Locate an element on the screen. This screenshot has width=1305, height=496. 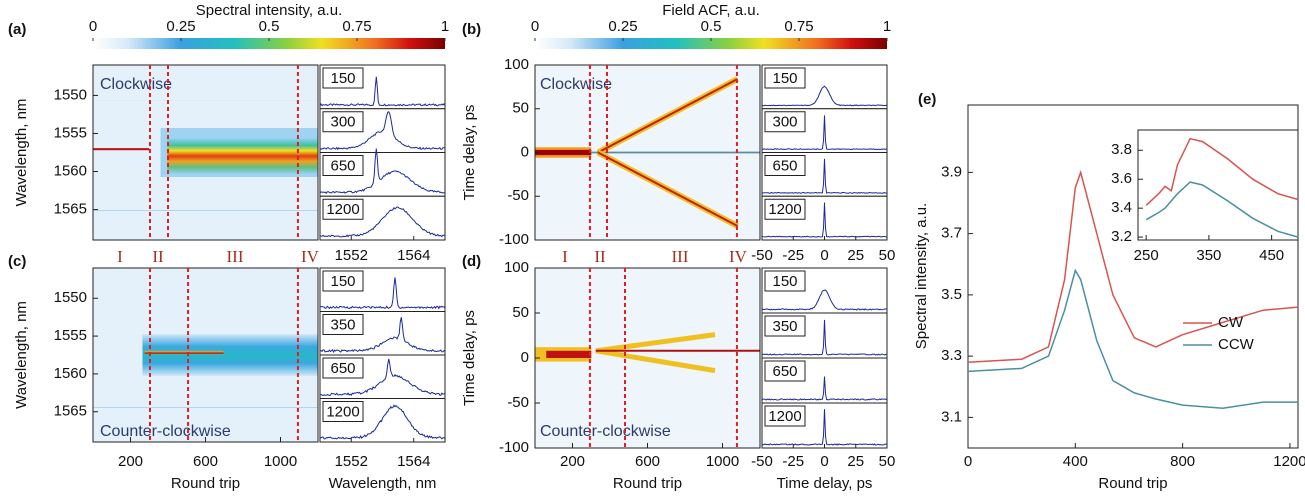
y-tick-label: 3.1 is located at coordinates (951, 416).